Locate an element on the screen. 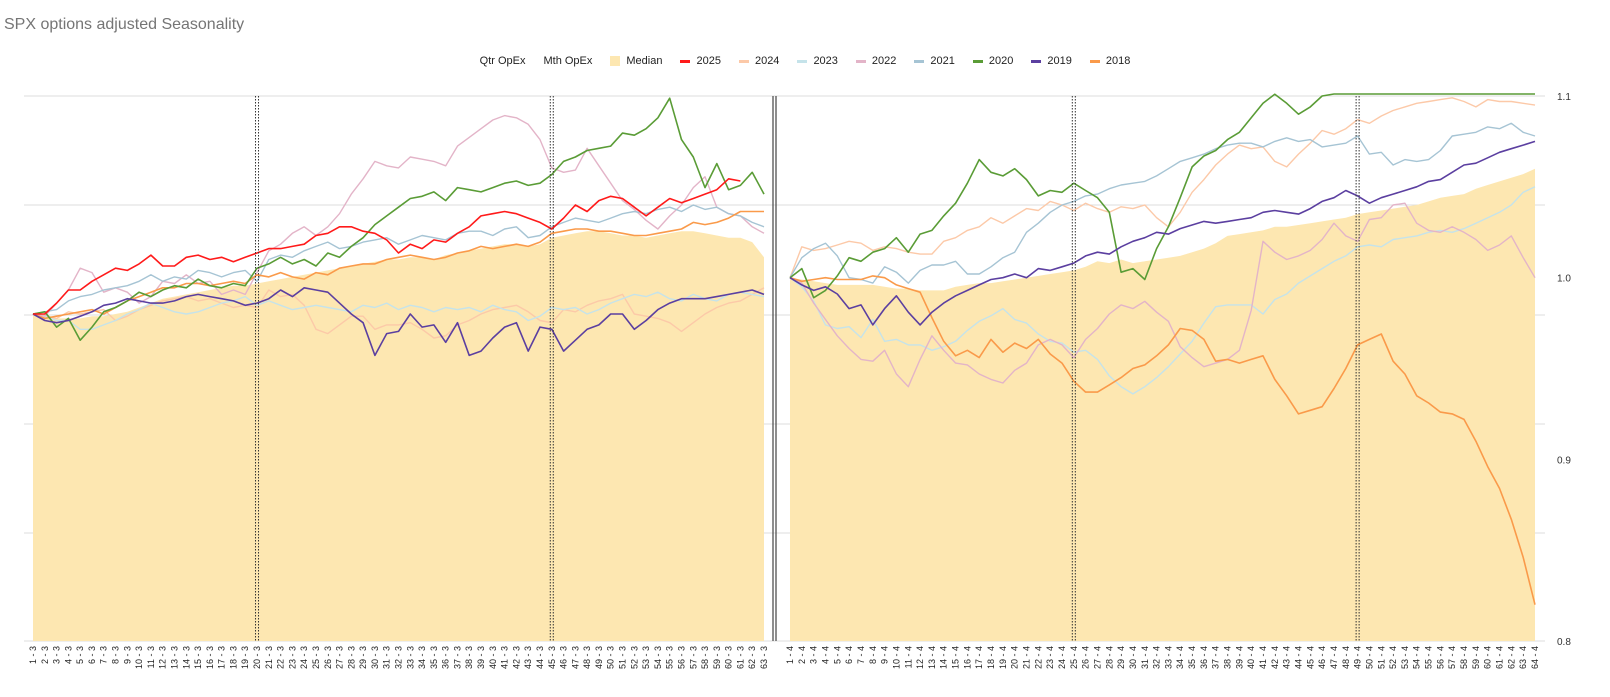 The height and width of the screenshot is (697, 1610). x-tick-label: 39 - 3 is located at coordinates (481, 657).